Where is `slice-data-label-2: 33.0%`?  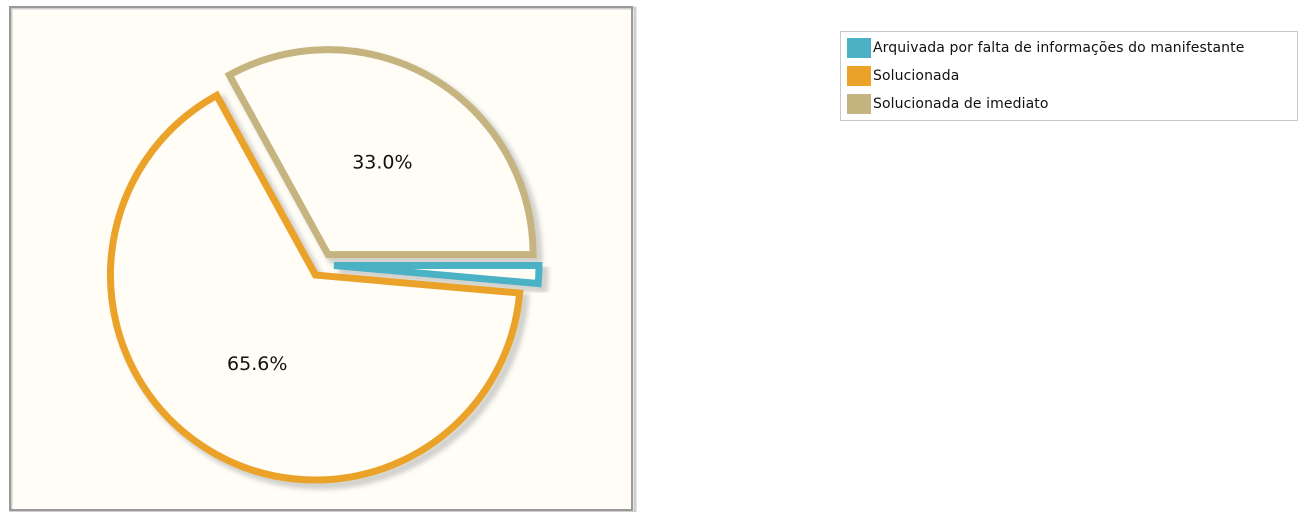
slice-data-label-2: 33.0% is located at coordinates (382, 162).